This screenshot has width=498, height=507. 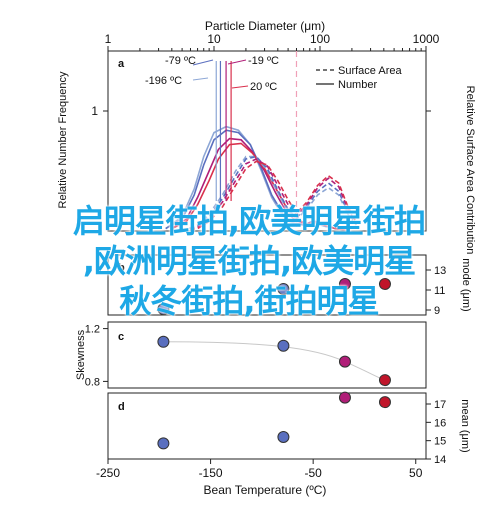 I want to click on panel-a-x-tick-label-0: 1, so click(x=108, y=39).